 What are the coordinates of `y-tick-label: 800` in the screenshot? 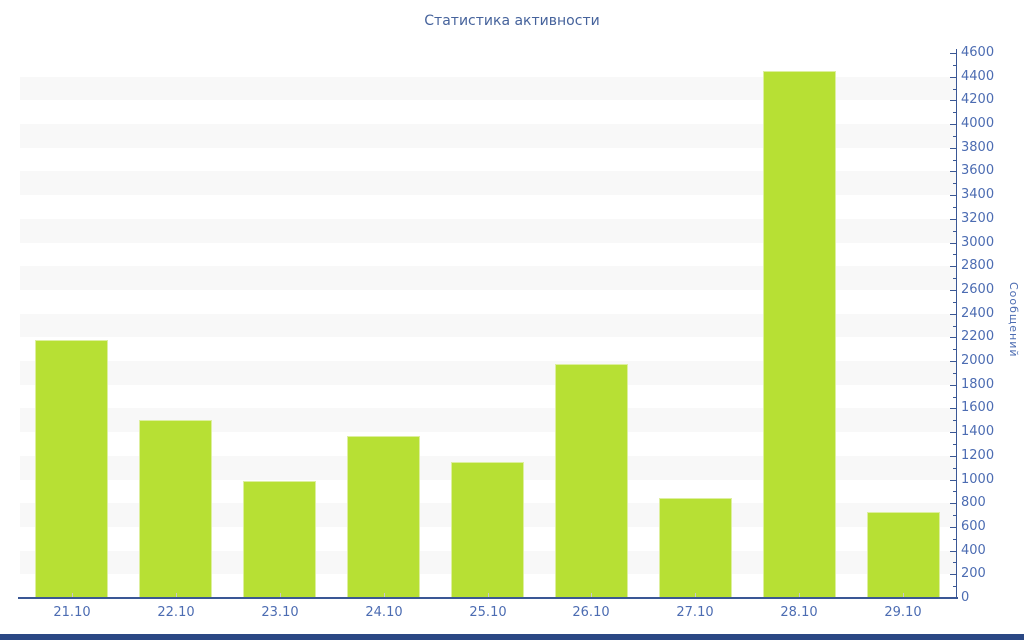 It's located at (973, 502).